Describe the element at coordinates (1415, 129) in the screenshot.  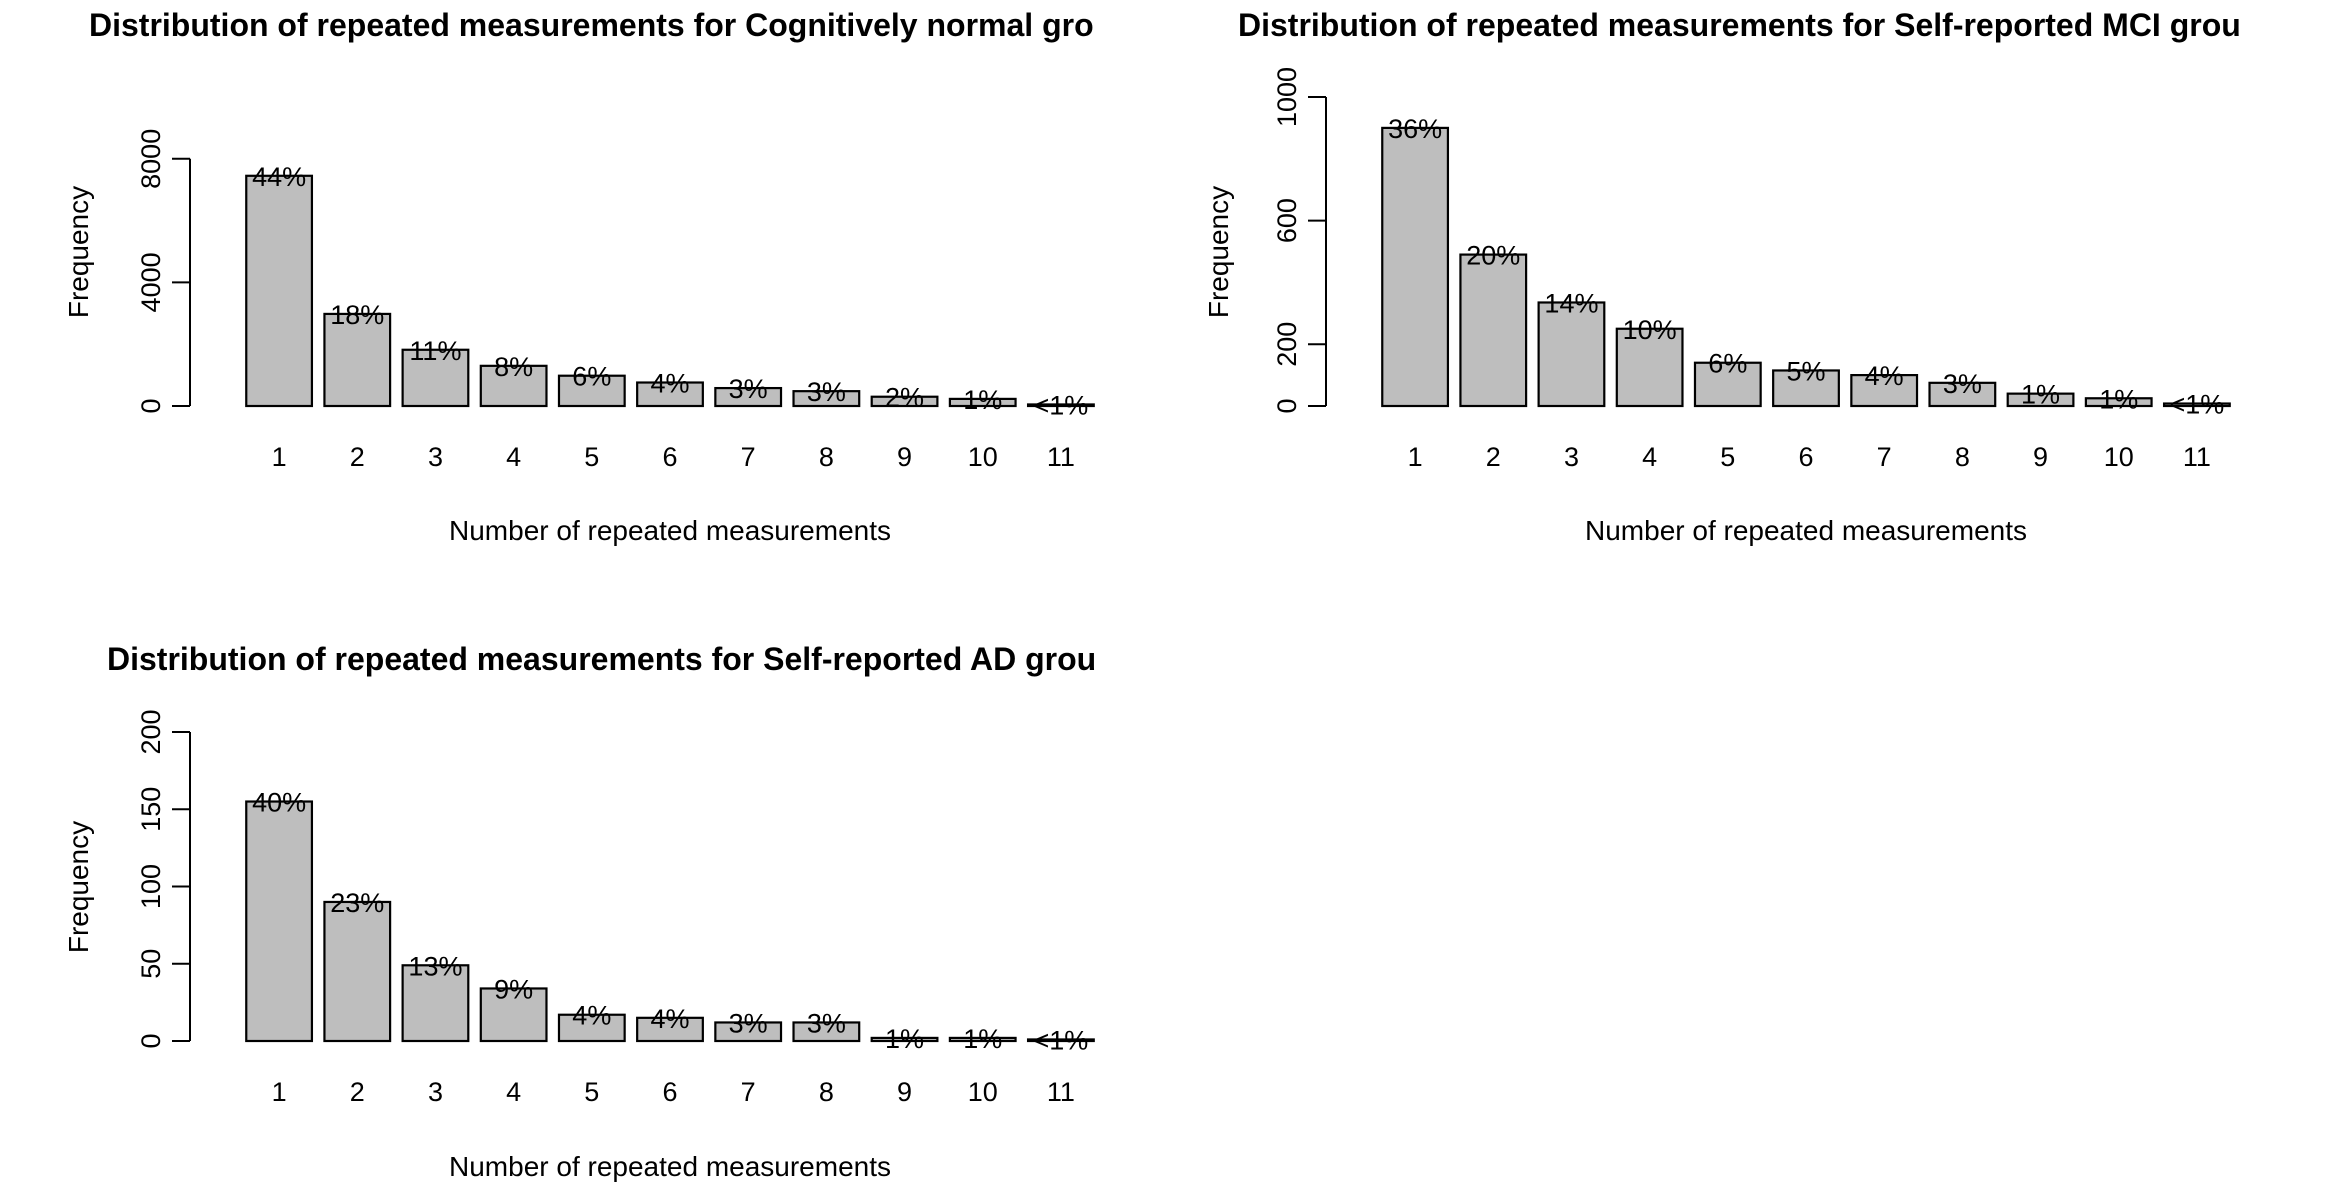
I see `bar-data-label: 36%` at that location.